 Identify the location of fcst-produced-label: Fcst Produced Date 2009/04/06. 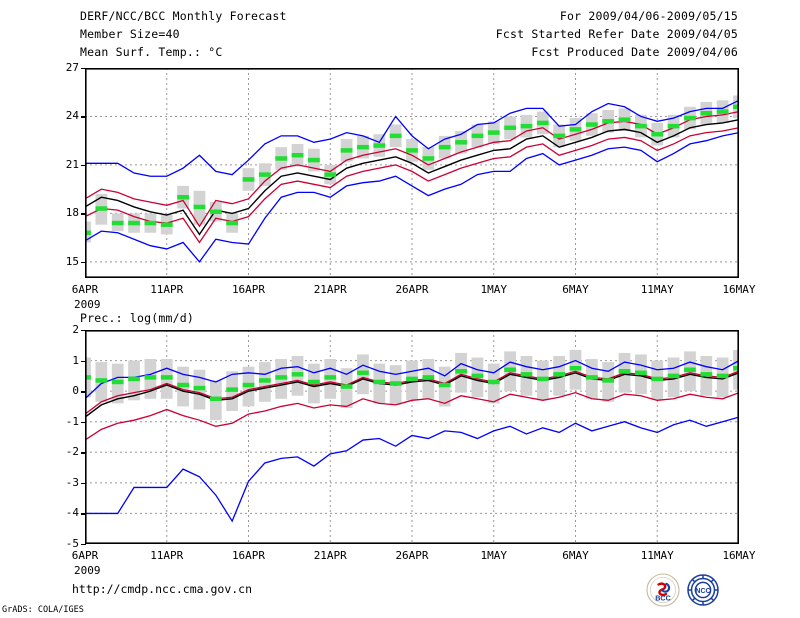
(634, 52).